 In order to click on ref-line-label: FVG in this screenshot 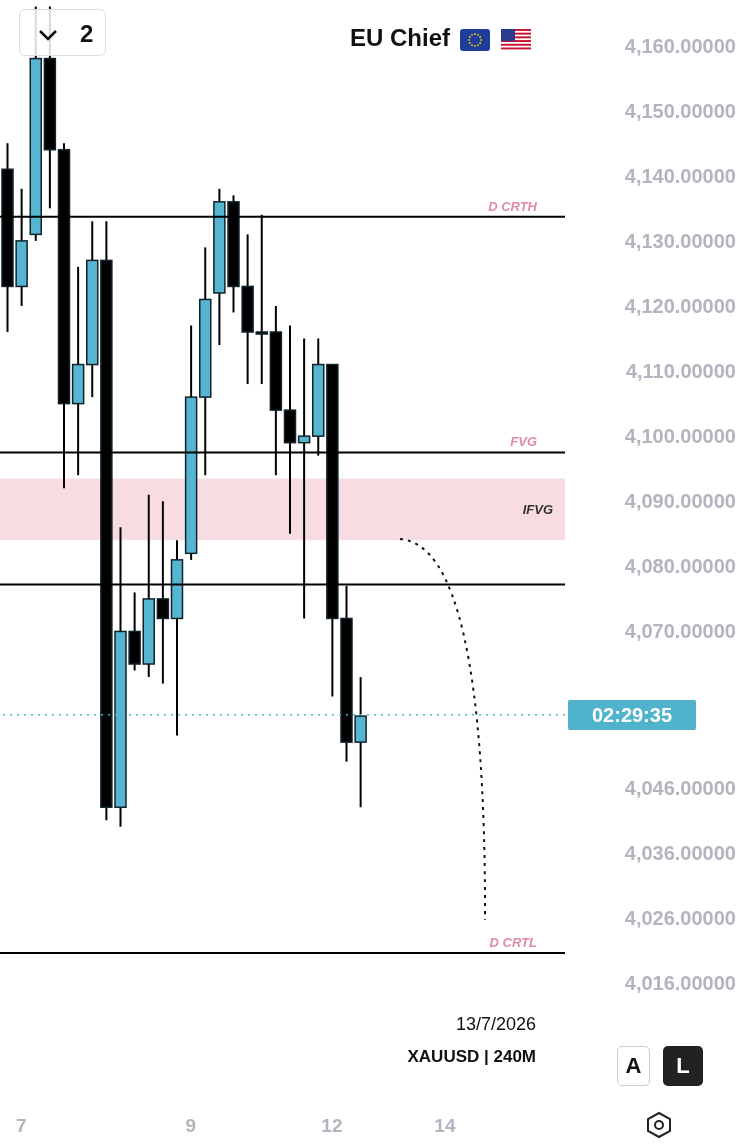, I will do `click(523, 442)`.